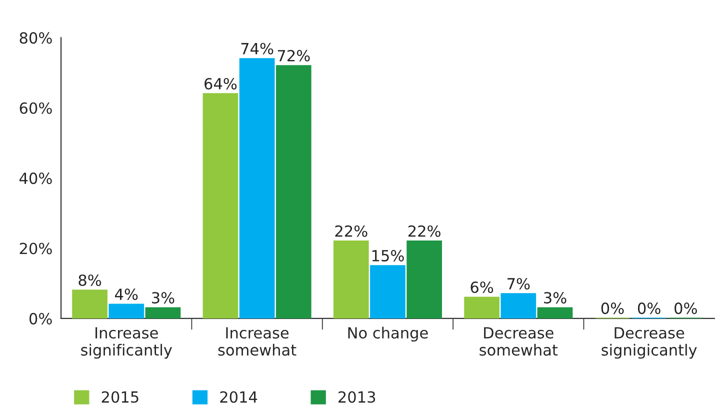 The width and height of the screenshot is (718, 419). Describe the element at coordinates (126, 294) in the screenshot. I see `data-label: 4%` at that location.